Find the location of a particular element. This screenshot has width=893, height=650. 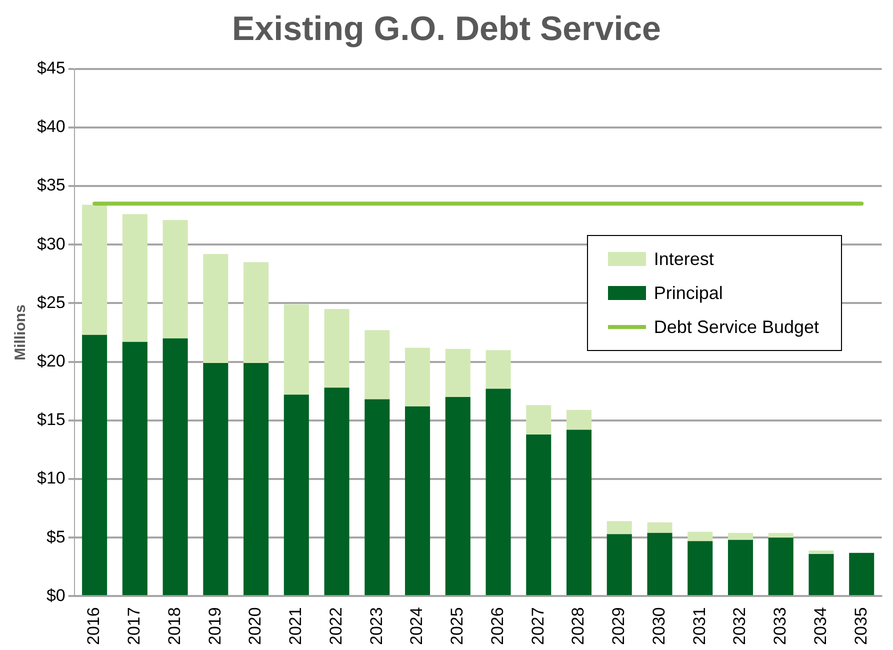

legend-label: Debt Service Budget is located at coordinates (736, 327).